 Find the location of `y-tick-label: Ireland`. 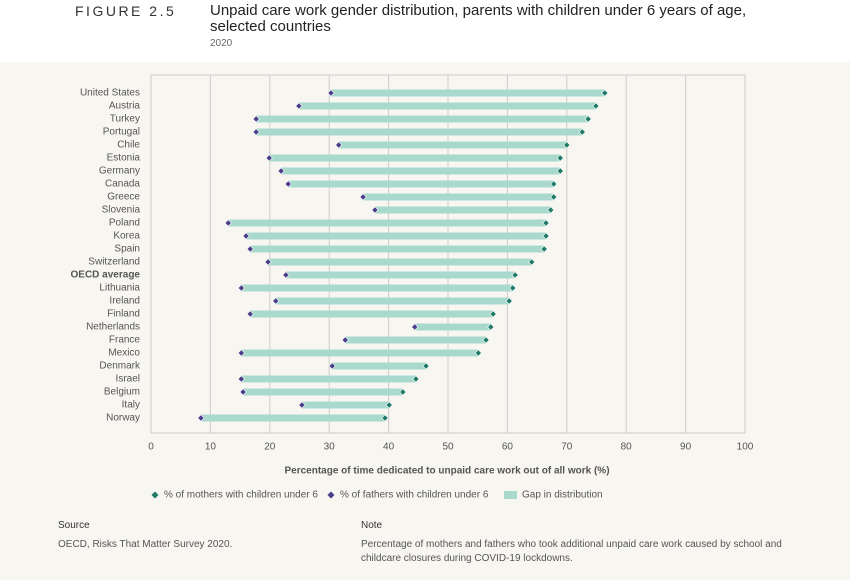

y-tick-label: Ireland is located at coordinates (124, 301).